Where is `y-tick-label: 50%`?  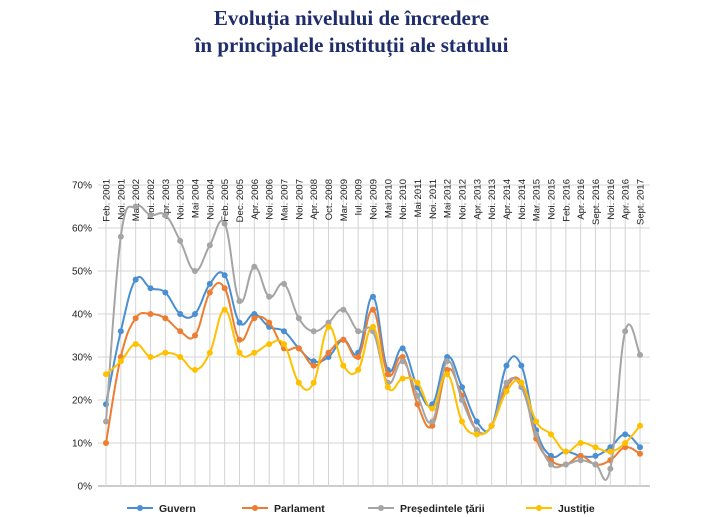 y-tick-label: 50% is located at coordinates (82, 272).